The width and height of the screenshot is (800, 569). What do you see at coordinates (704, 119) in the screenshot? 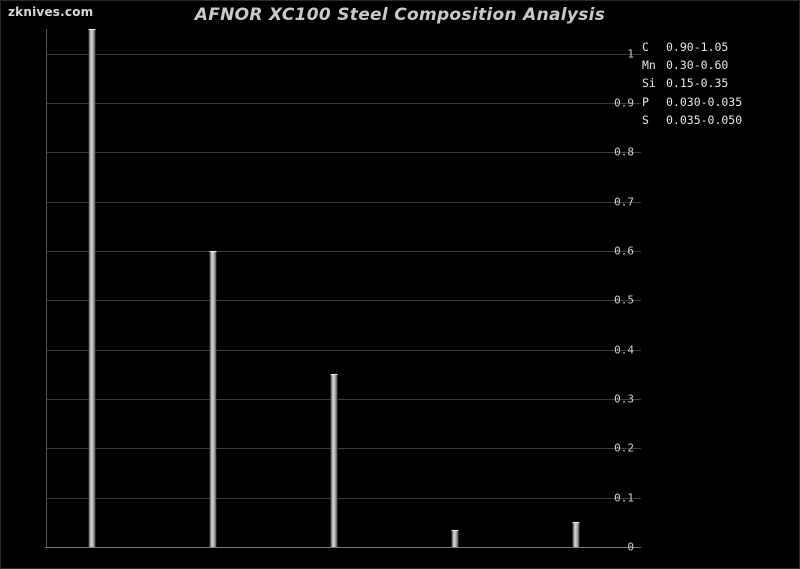
I see `legend-value: 0.035-0.050` at bounding box center [704, 119].